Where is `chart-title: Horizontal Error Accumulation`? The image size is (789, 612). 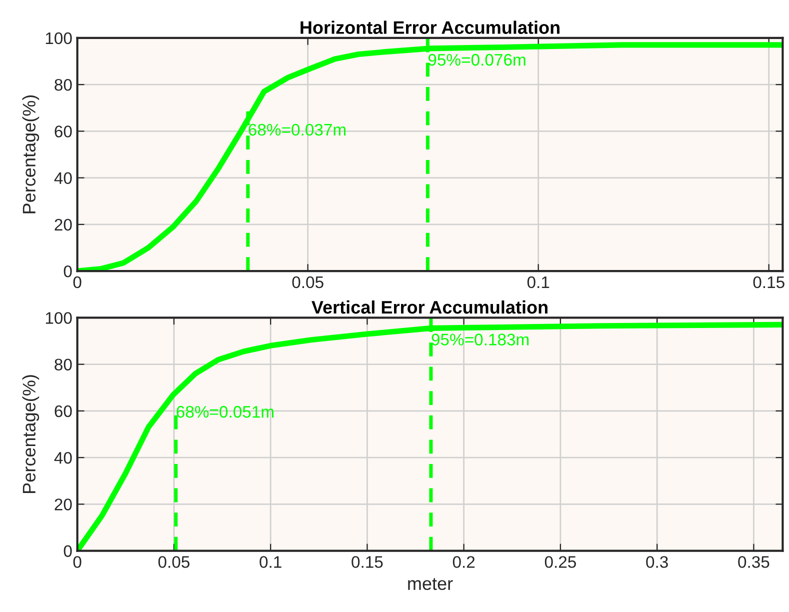 chart-title: Horizontal Error Accumulation is located at coordinates (430, 27).